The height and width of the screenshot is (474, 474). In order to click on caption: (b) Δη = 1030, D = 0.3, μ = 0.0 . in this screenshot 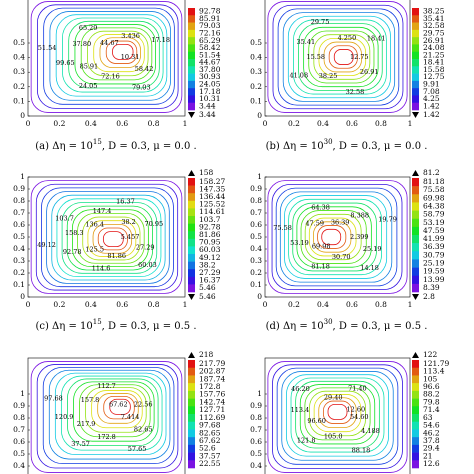, I will do `click(347, 145)`.